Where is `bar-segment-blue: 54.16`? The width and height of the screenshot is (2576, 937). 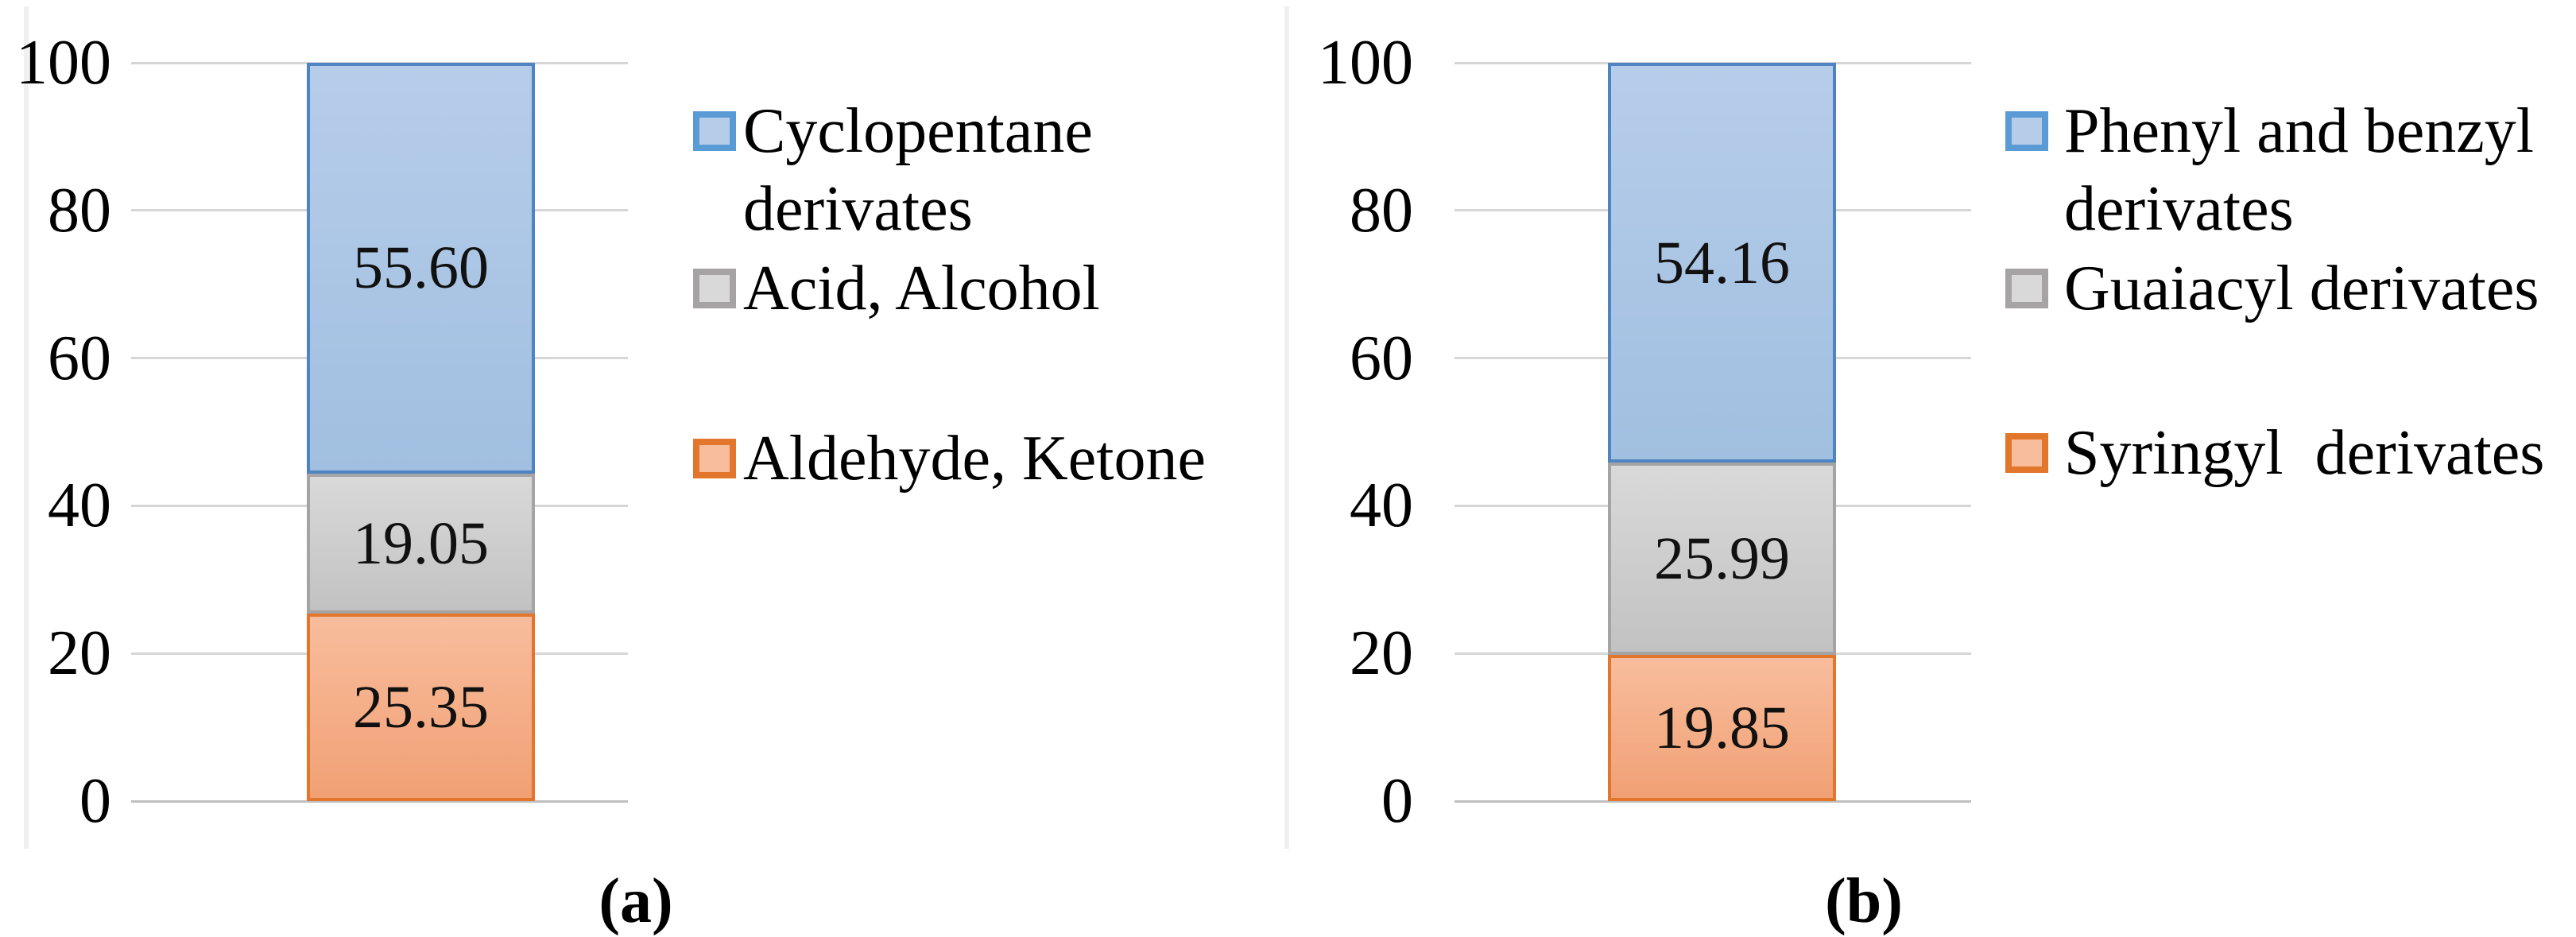 bar-segment-blue: 54.16 is located at coordinates (1722, 263).